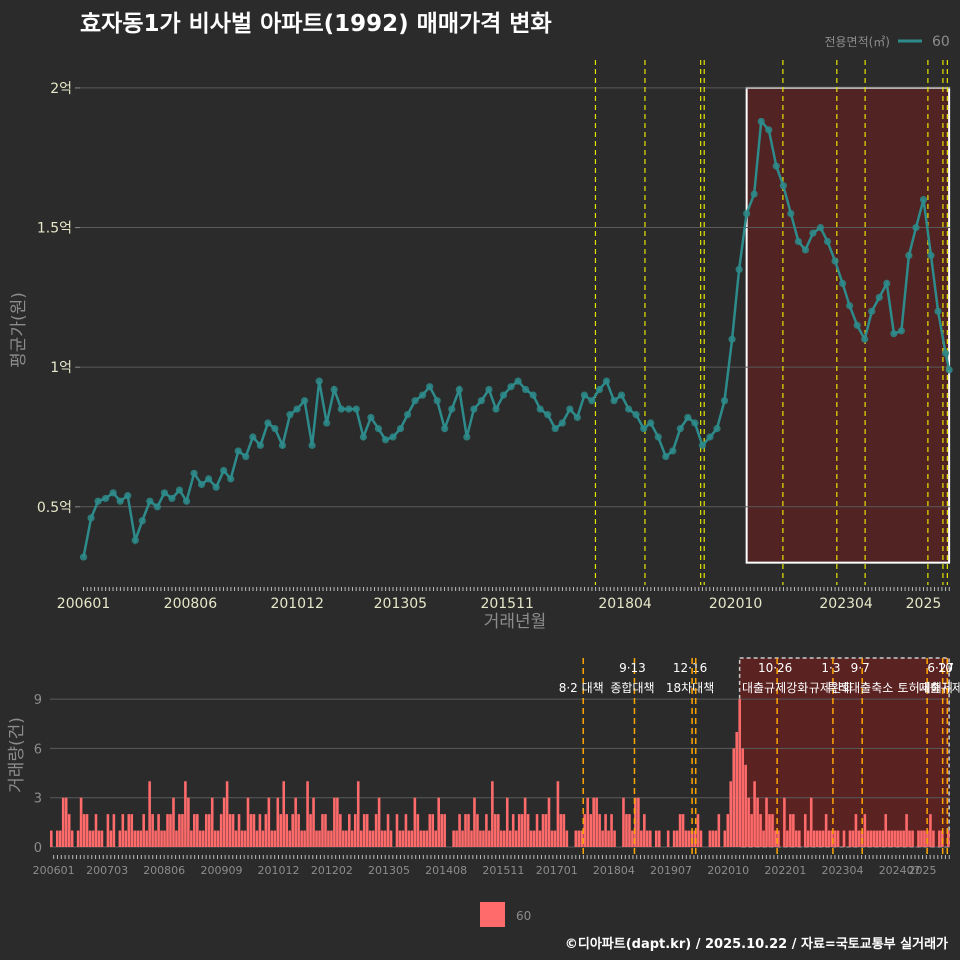 This screenshot has height=960, width=960. Describe the element at coordinates (860, 668) in the screenshot. I see `policy-date-label: 9·7` at that location.